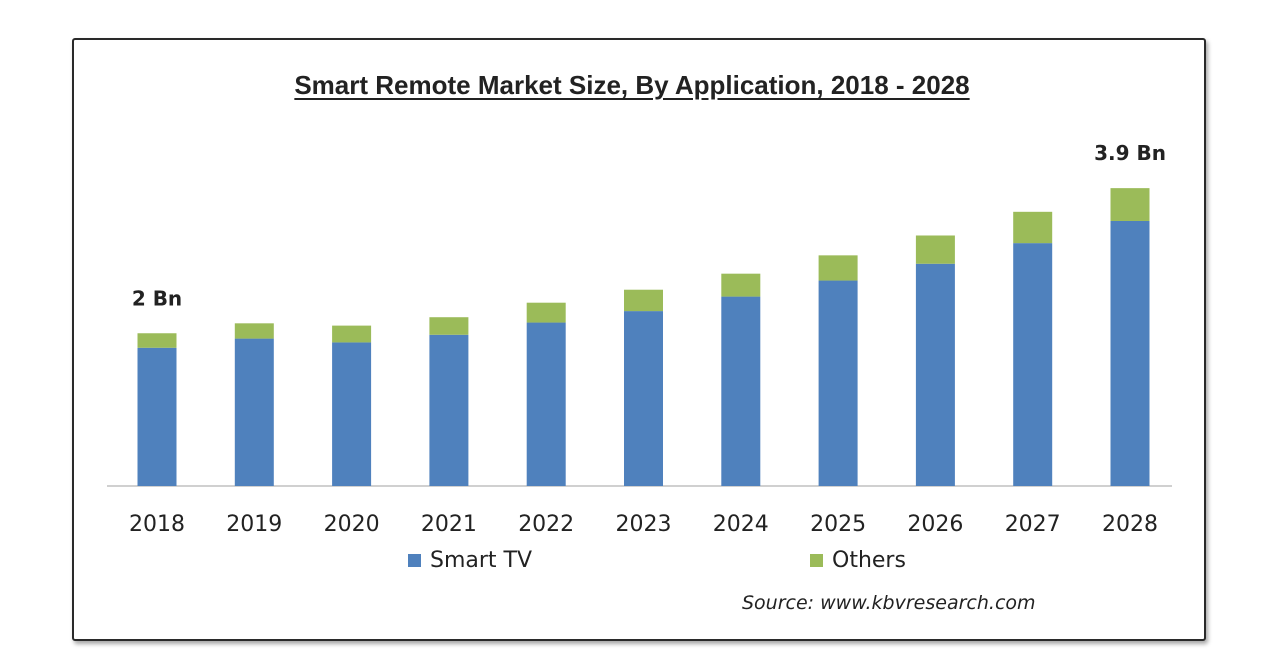  What do you see at coordinates (449, 524) in the screenshot?
I see `x-tick-label-2021: 2021` at bounding box center [449, 524].